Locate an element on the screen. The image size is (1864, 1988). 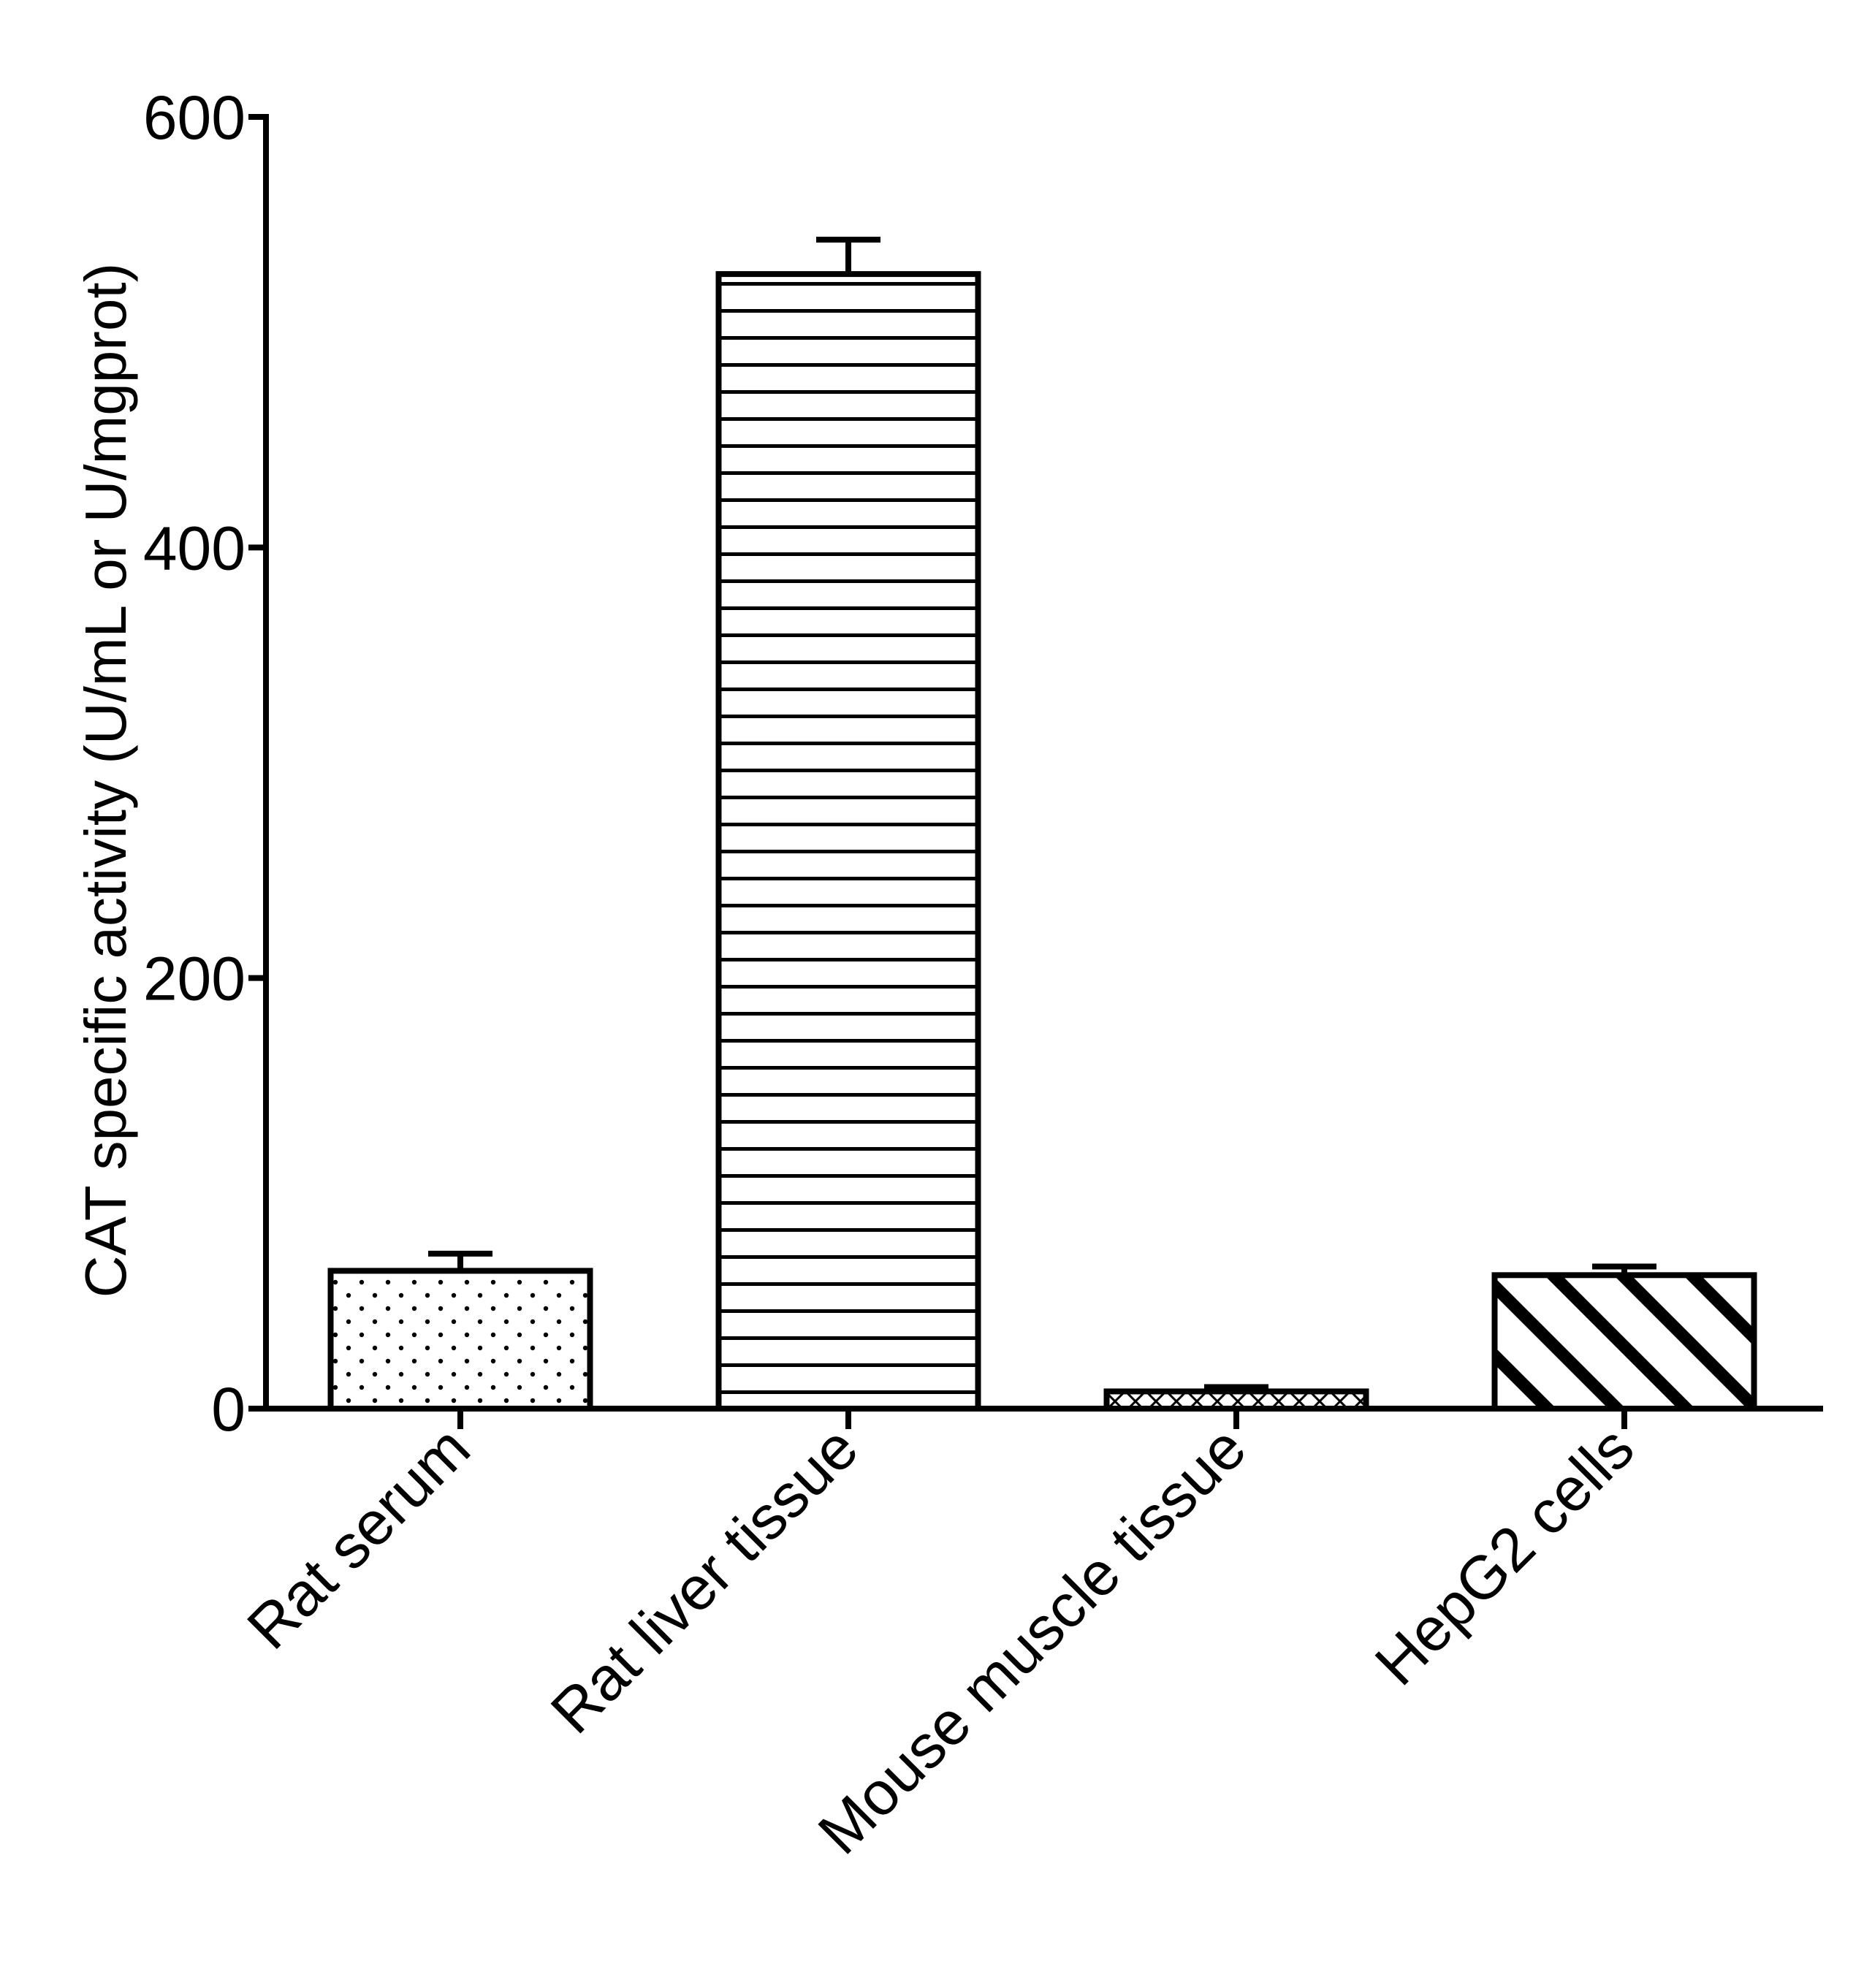
bar-rat-serum is located at coordinates (460, 1340).